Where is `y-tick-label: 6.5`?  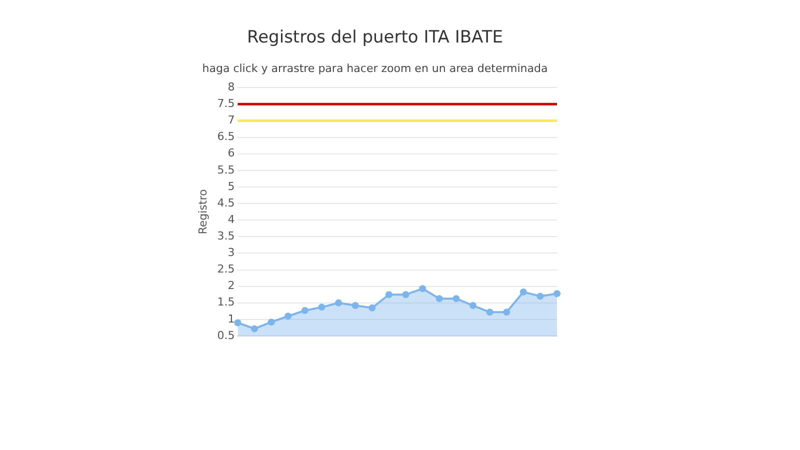 y-tick-label: 6.5 is located at coordinates (226, 137).